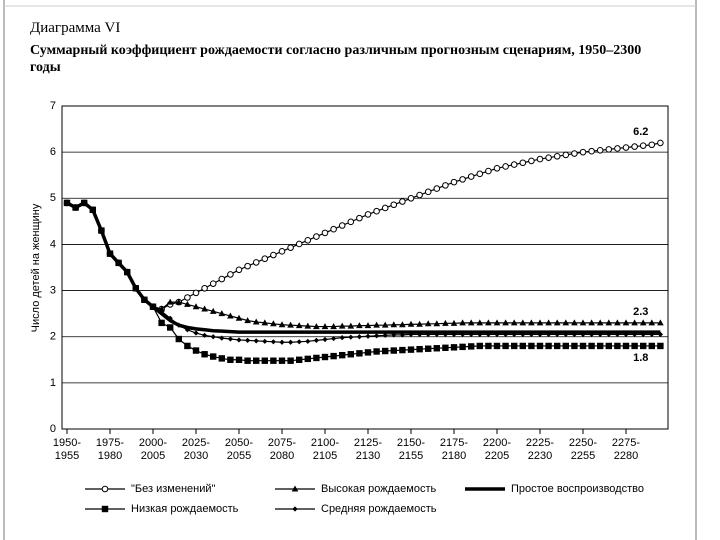 This screenshot has height=540, width=720. I want to click on legend-label: Высокая рождаемость, so click(379, 489).